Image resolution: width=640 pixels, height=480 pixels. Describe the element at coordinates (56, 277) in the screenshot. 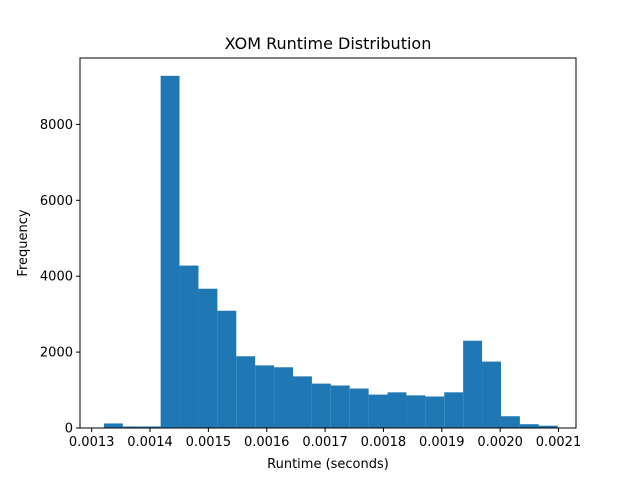

I see `y-tick-label: 4000` at that location.